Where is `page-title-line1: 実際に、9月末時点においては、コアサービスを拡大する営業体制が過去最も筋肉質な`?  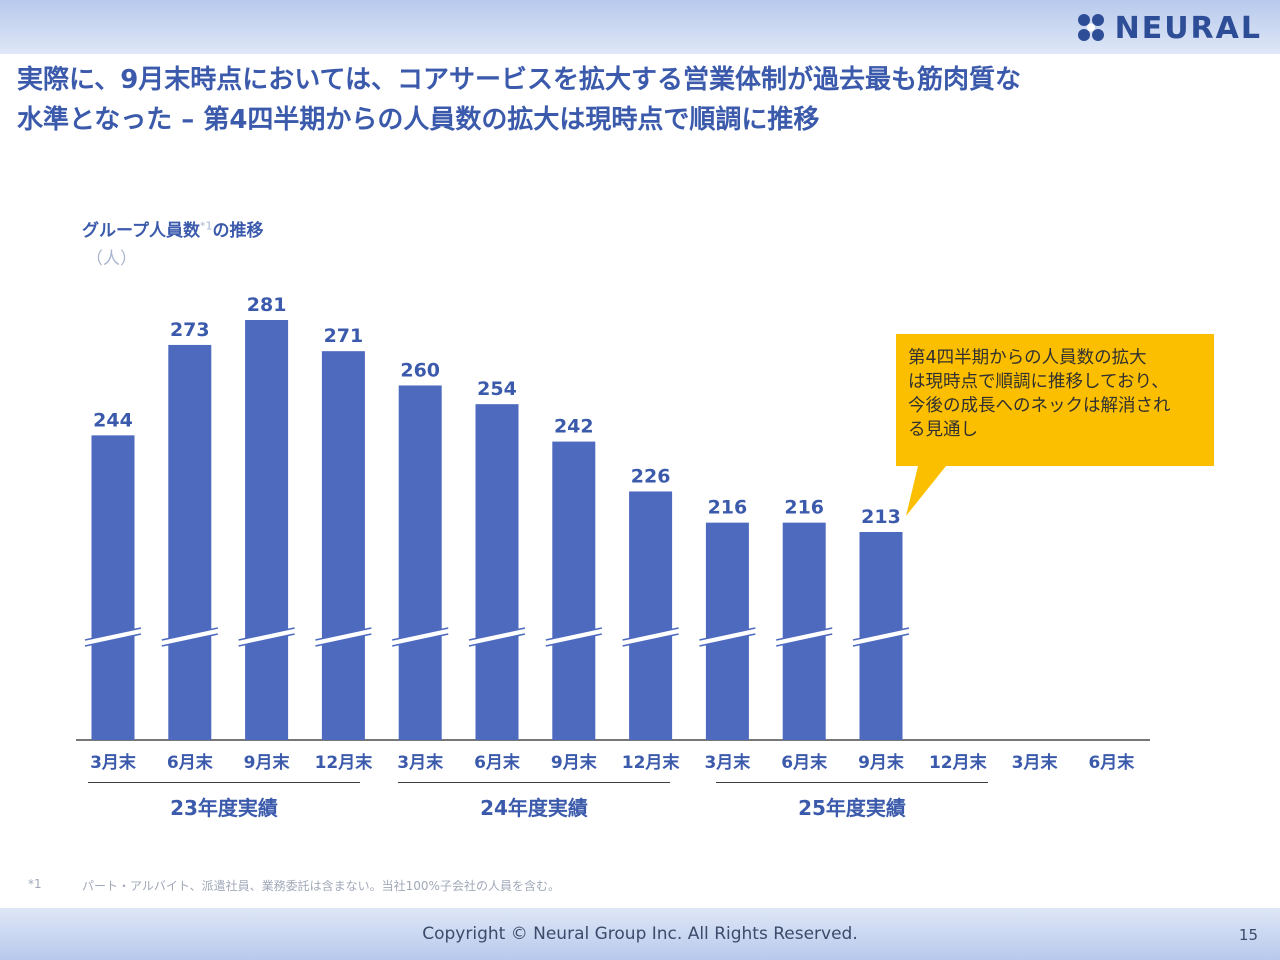
page-title-line1: 実際に、9月末時点においては、コアサービスを拡大する営業体制が過去最も筋肉質な is located at coordinates (519, 80).